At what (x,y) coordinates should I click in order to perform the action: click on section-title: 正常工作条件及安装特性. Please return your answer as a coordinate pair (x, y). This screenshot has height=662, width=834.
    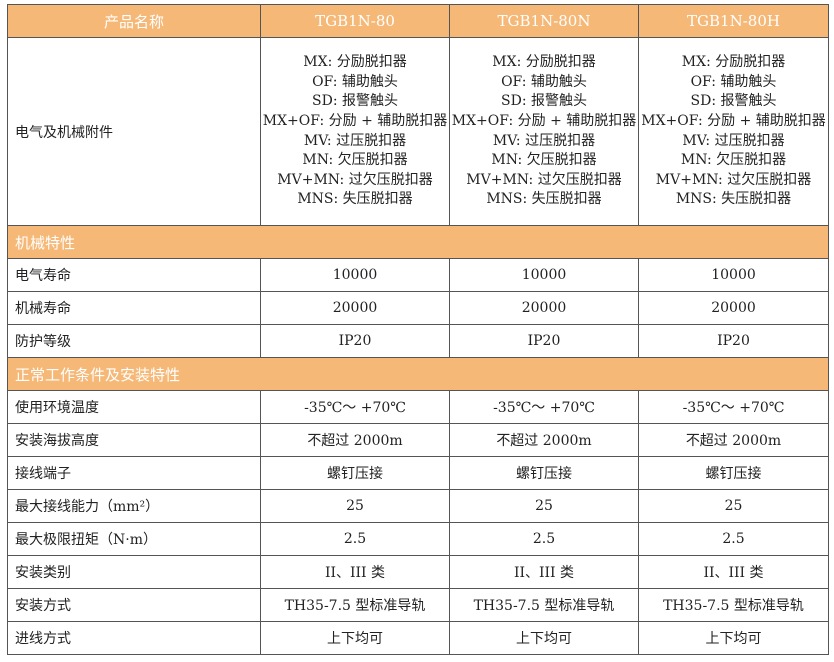
    Looking at the image, I should click on (418, 374).